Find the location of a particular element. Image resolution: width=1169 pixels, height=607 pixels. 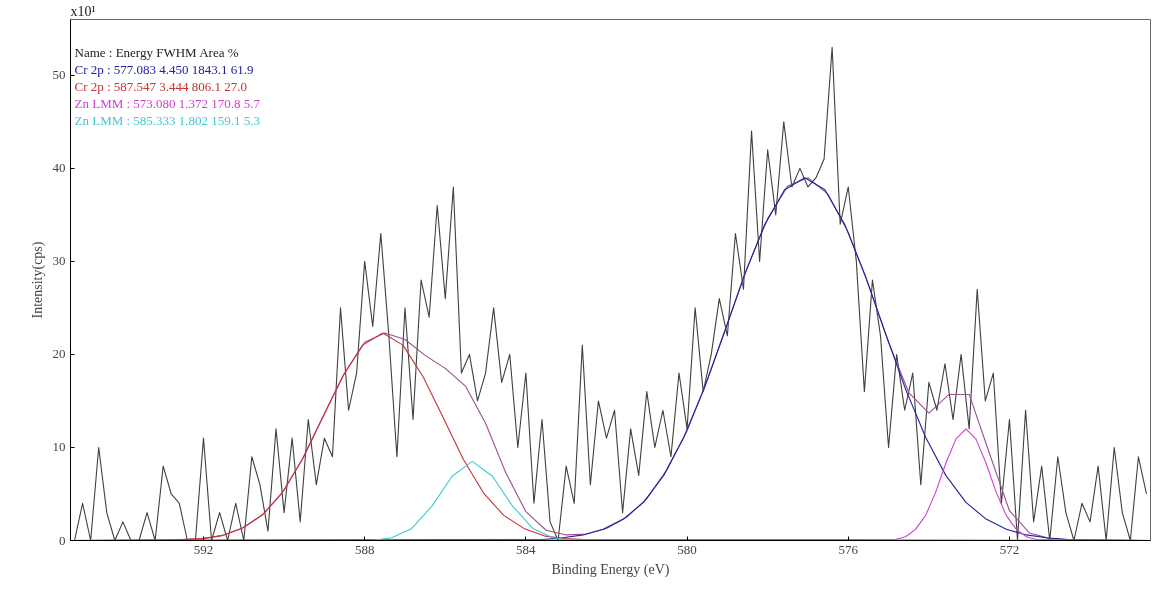

legend-title: Name : Energy FWHM Area % is located at coordinates (156, 52).